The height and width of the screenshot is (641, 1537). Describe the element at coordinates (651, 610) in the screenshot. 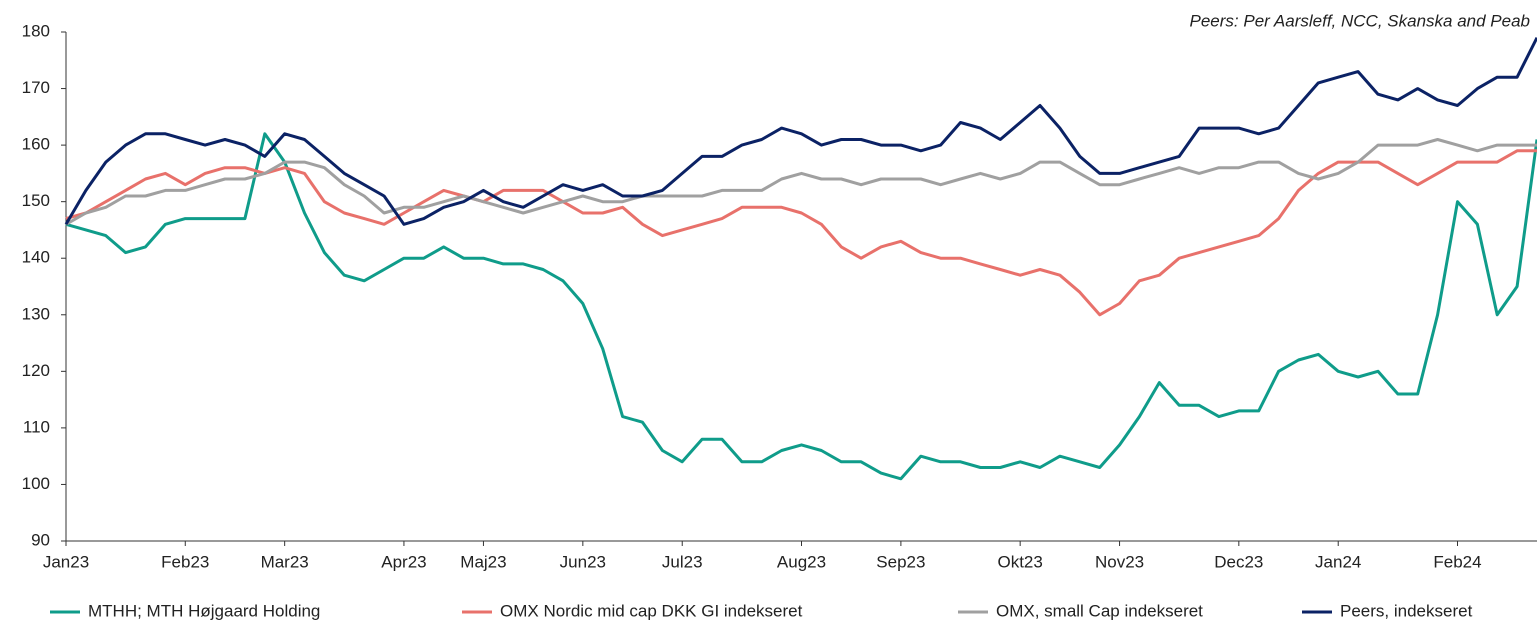

I see `legend-label: OMX Nordic mid cap DKK GI indekseret` at that location.